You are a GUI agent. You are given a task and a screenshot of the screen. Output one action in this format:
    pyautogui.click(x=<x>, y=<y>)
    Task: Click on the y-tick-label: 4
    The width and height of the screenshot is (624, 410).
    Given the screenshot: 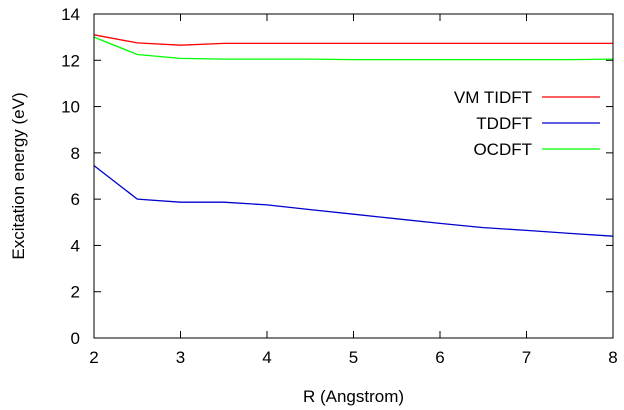 What is the action you would take?
    pyautogui.click(x=75, y=245)
    